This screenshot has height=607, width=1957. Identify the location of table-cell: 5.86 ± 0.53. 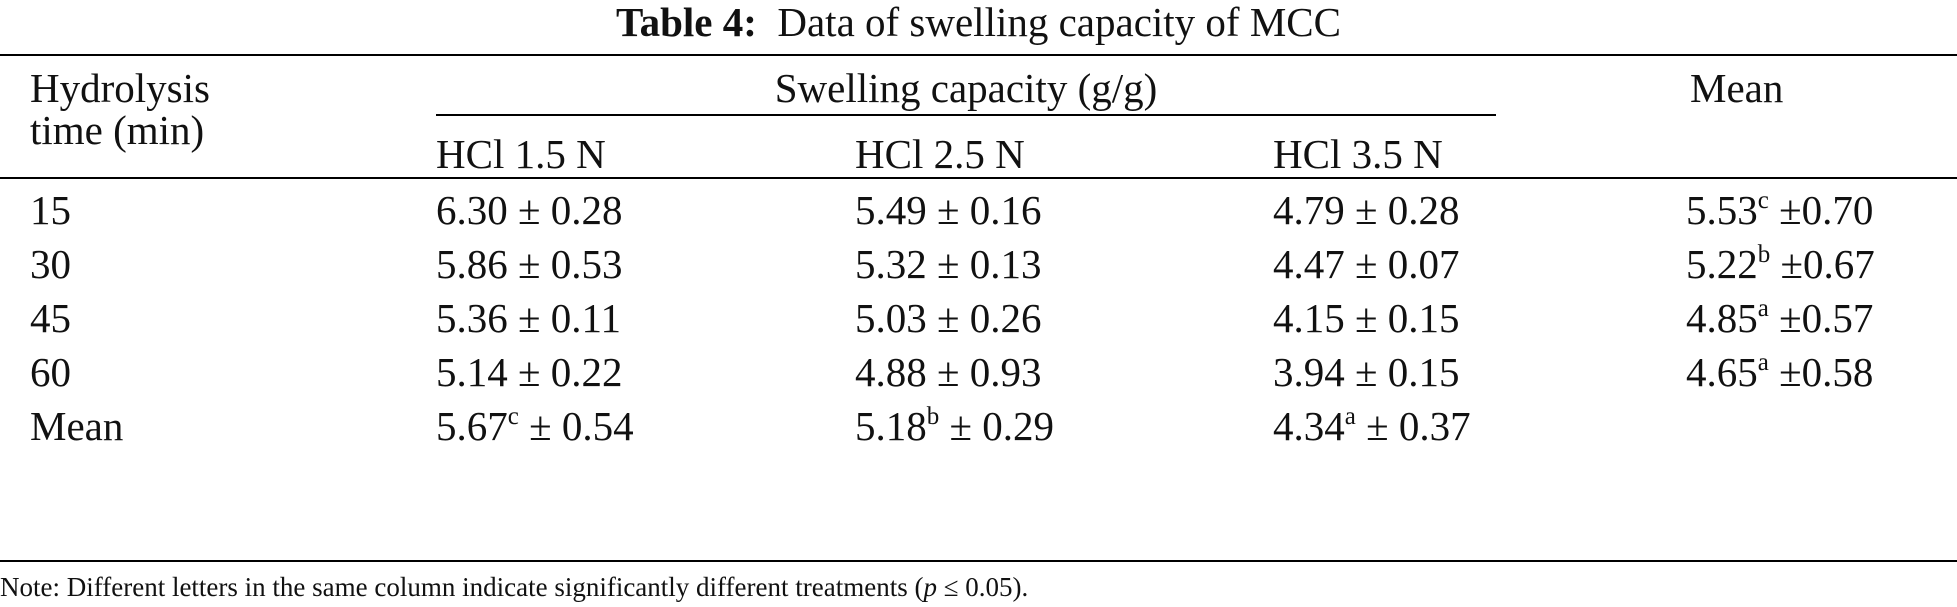
(529, 264).